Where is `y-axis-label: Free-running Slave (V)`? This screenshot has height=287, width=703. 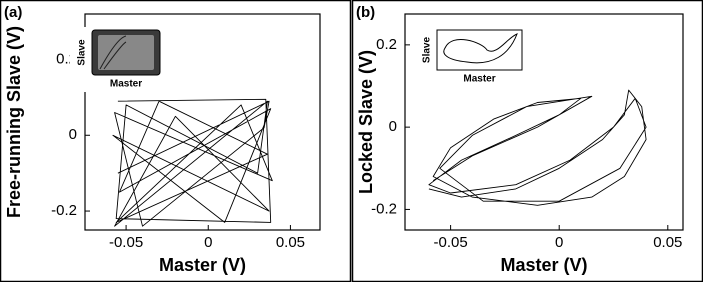
y-axis-label: Free-running Slave (V) is located at coordinates (14, 122).